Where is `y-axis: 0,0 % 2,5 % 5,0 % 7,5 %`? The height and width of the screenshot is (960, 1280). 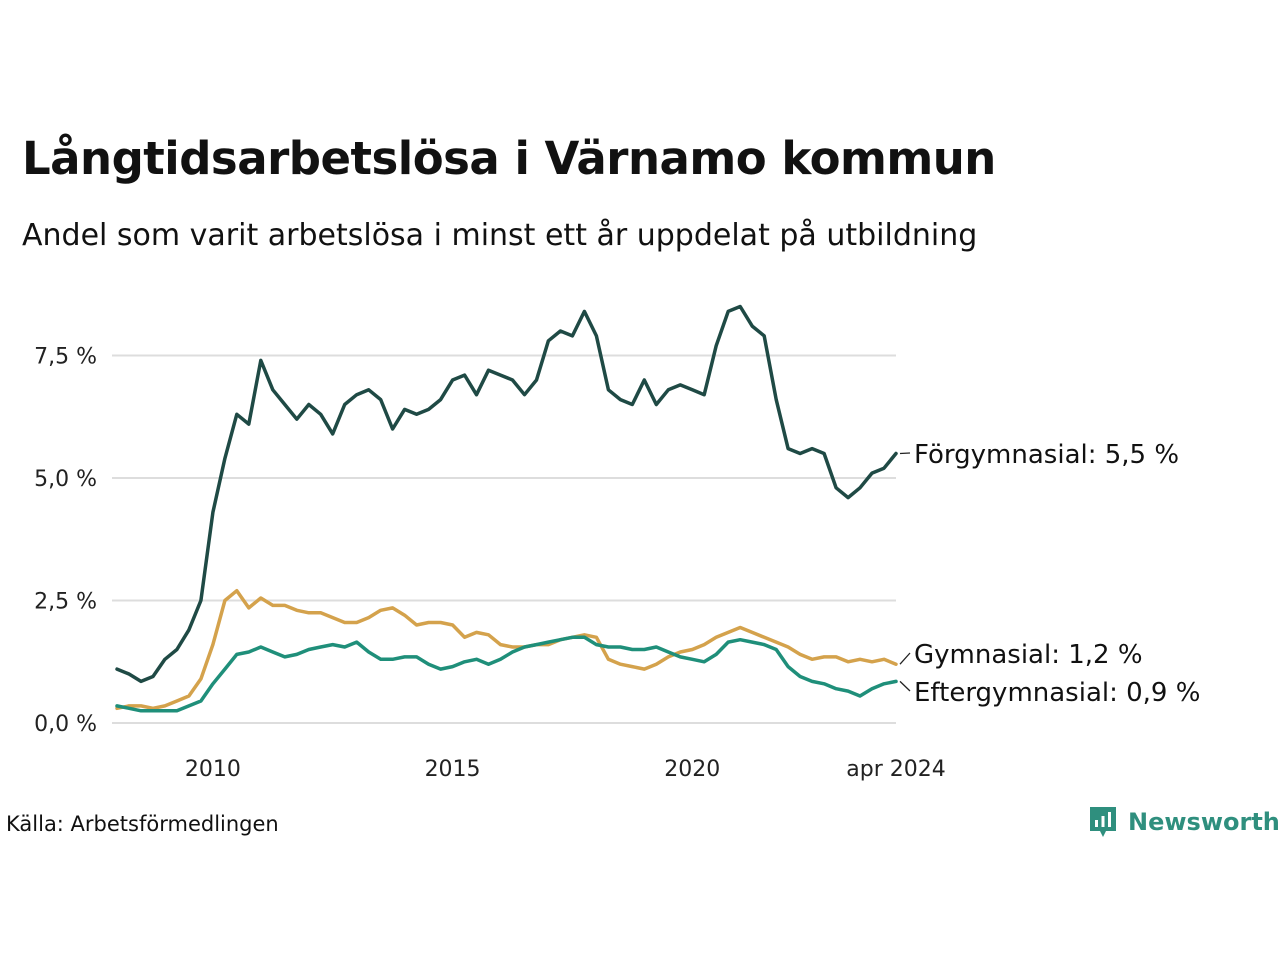 y-axis: 0,0 % 2,5 % 5,0 % 7,5 % is located at coordinates (65, 541).